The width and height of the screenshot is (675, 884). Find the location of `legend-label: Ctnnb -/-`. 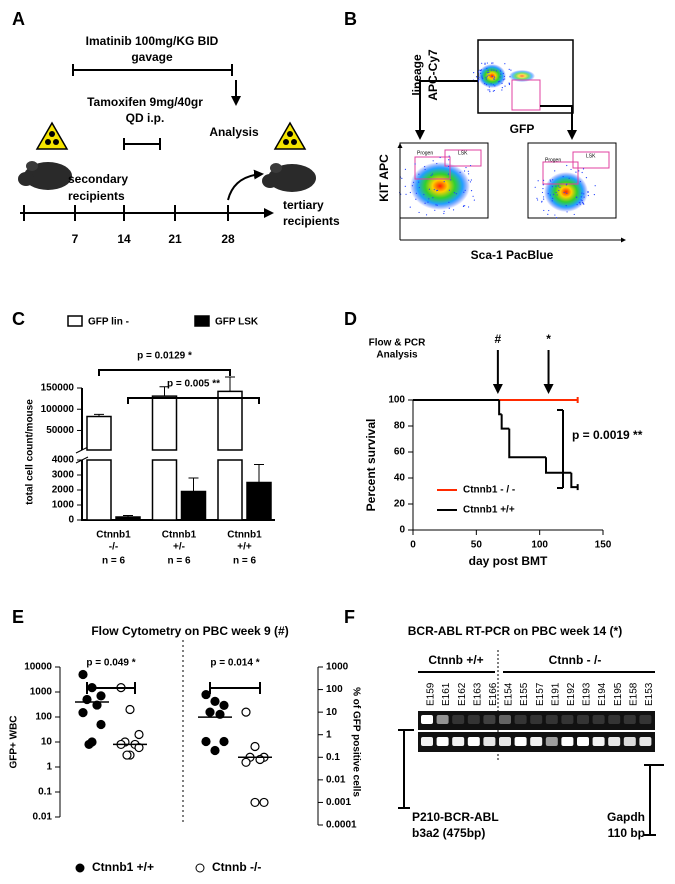

legend-label: Ctnnb -/- is located at coordinates (236, 867).